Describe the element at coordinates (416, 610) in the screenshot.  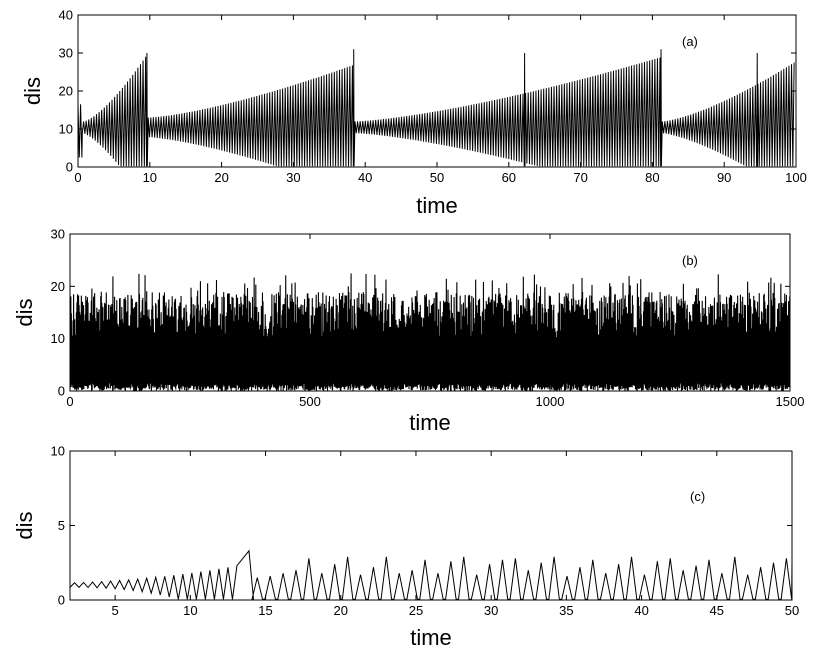
I see `x-tick-label: 25` at that location.